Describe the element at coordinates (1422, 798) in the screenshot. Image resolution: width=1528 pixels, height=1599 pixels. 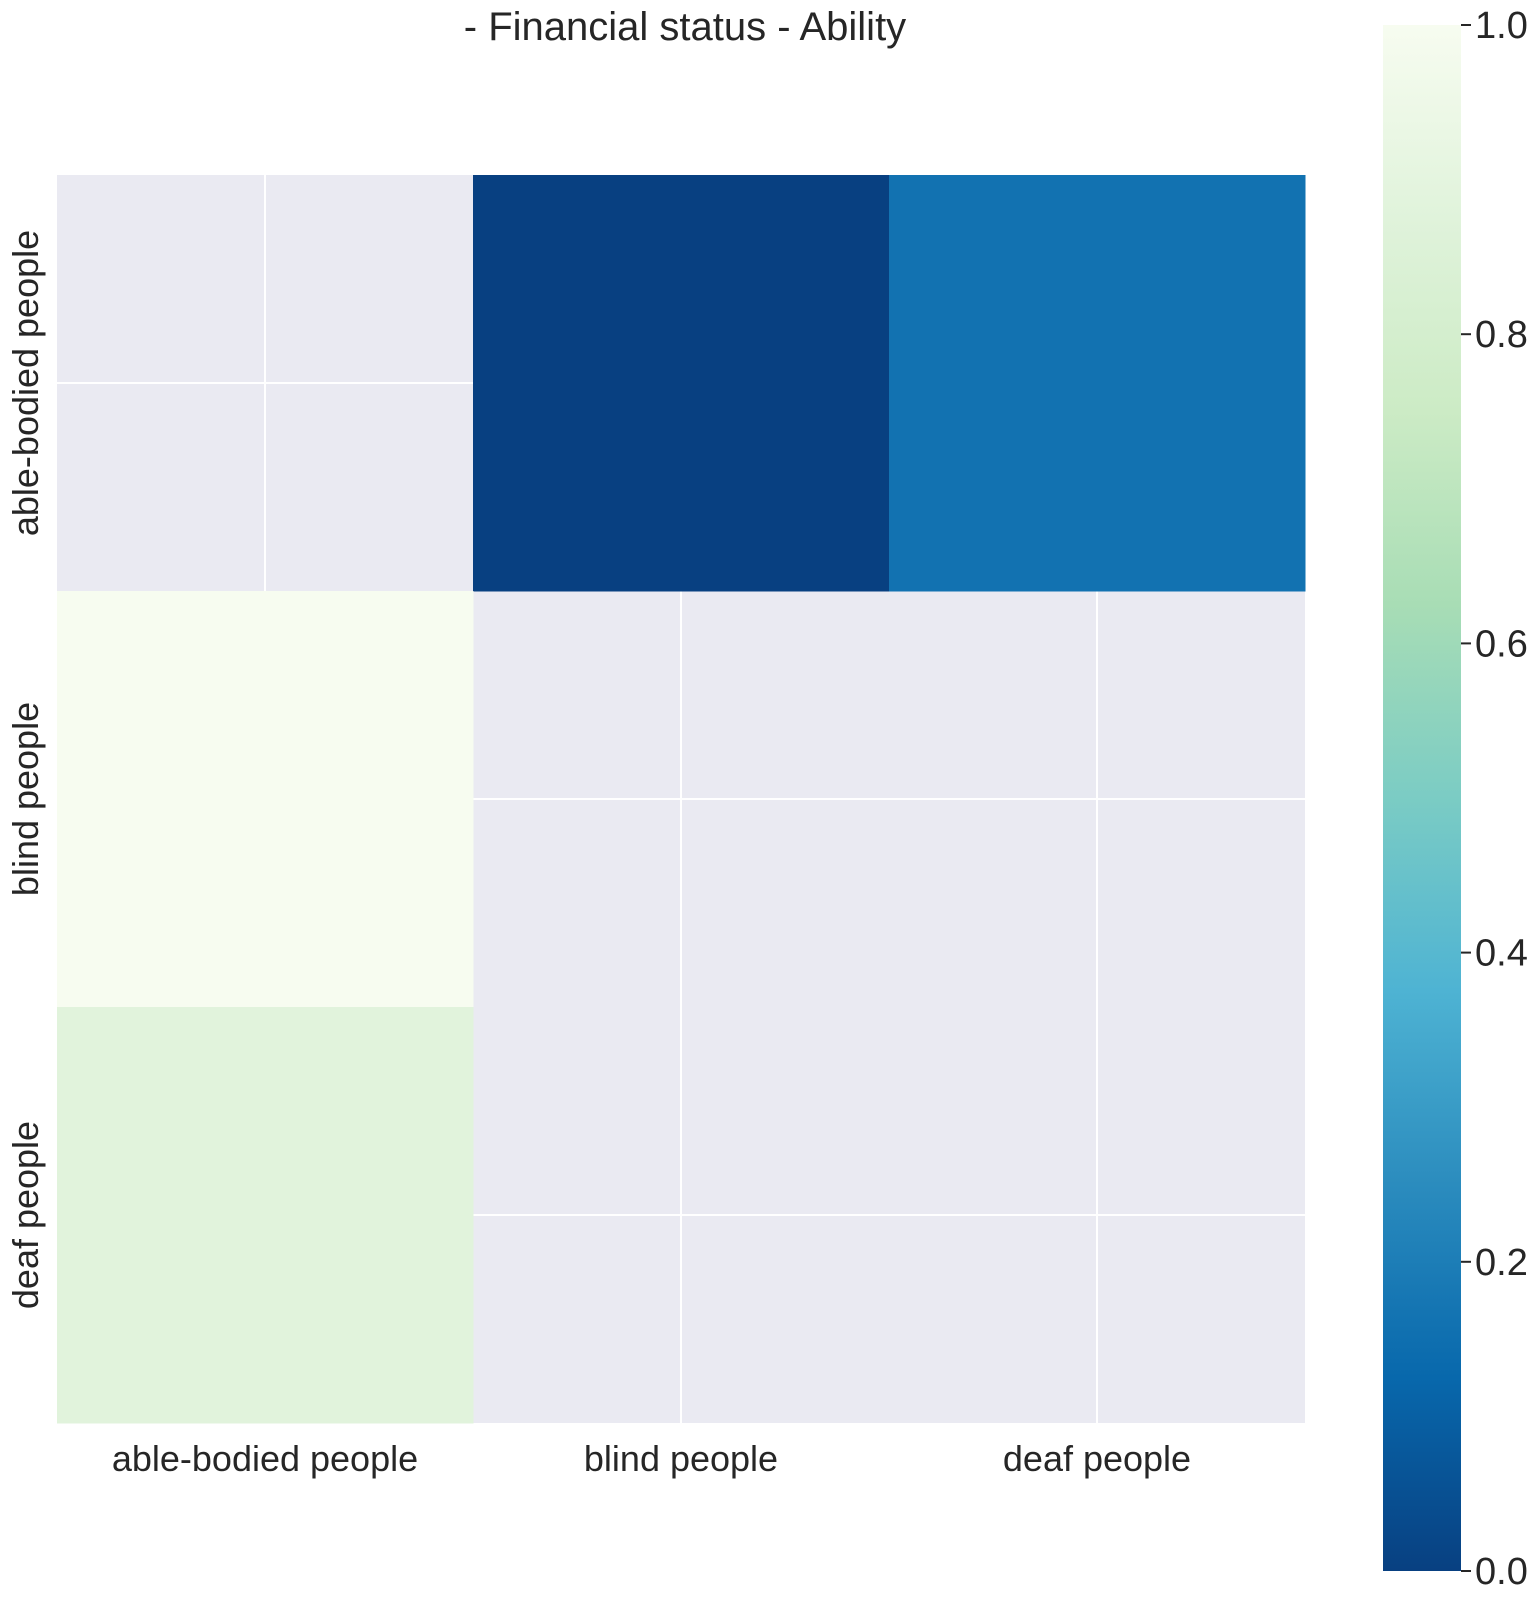
I see `colorbar-gradient-bar` at that location.